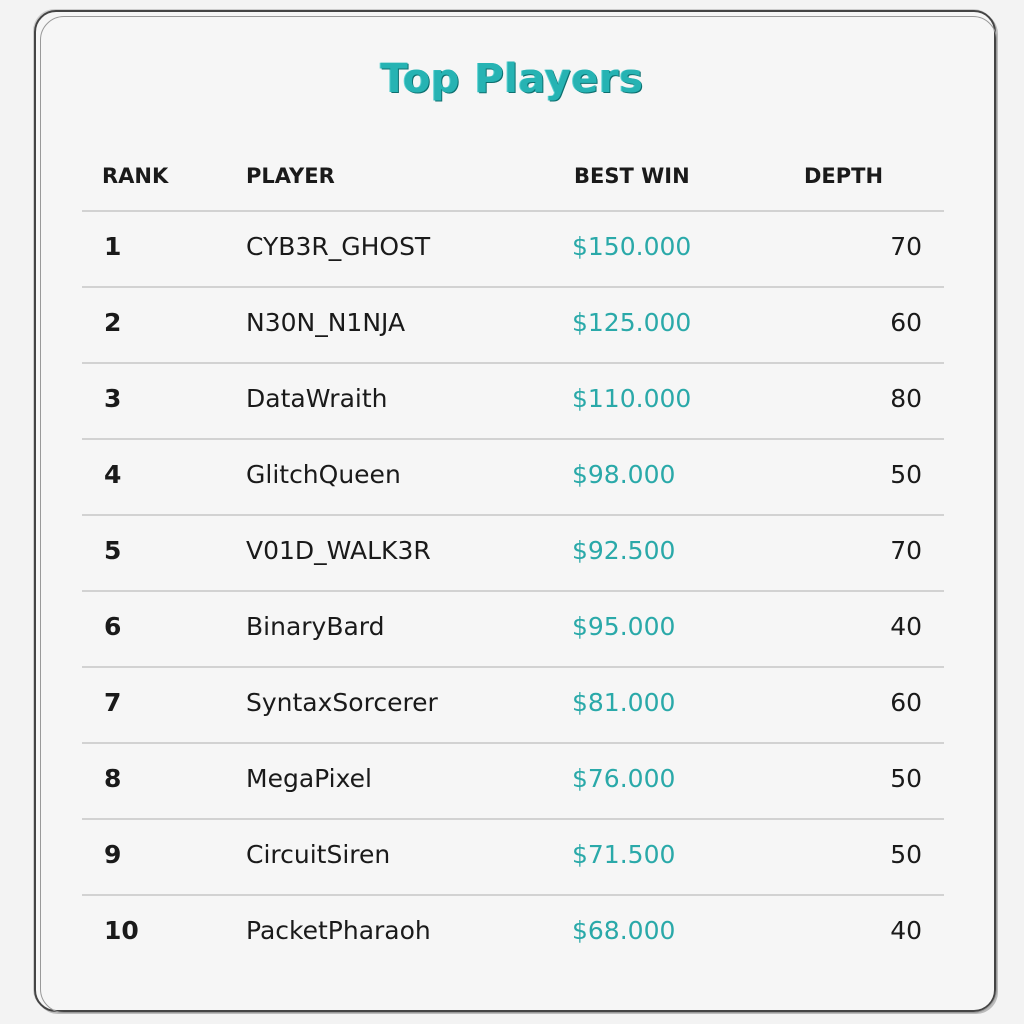 Image resolution: width=1024 pixels, height=1024 pixels. Describe the element at coordinates (338, 246) in the screenshot. I see `row-player: CYB3R_GHOST` at that location.